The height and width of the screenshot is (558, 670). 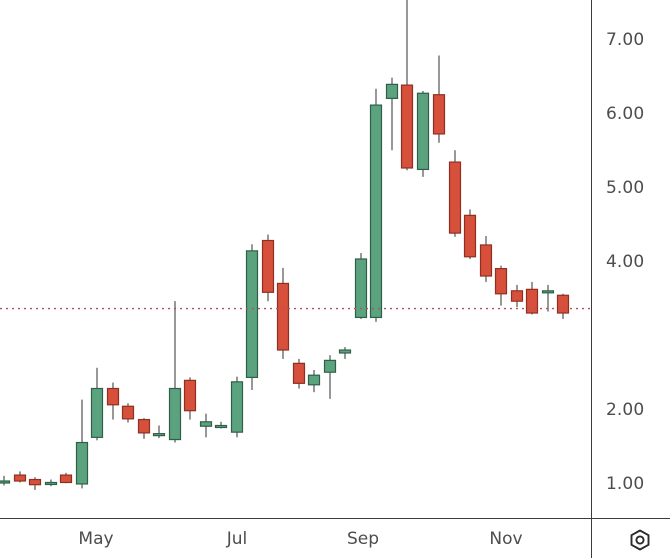 I want to click on gear-icon-glyph, so click(x=640, y=540).